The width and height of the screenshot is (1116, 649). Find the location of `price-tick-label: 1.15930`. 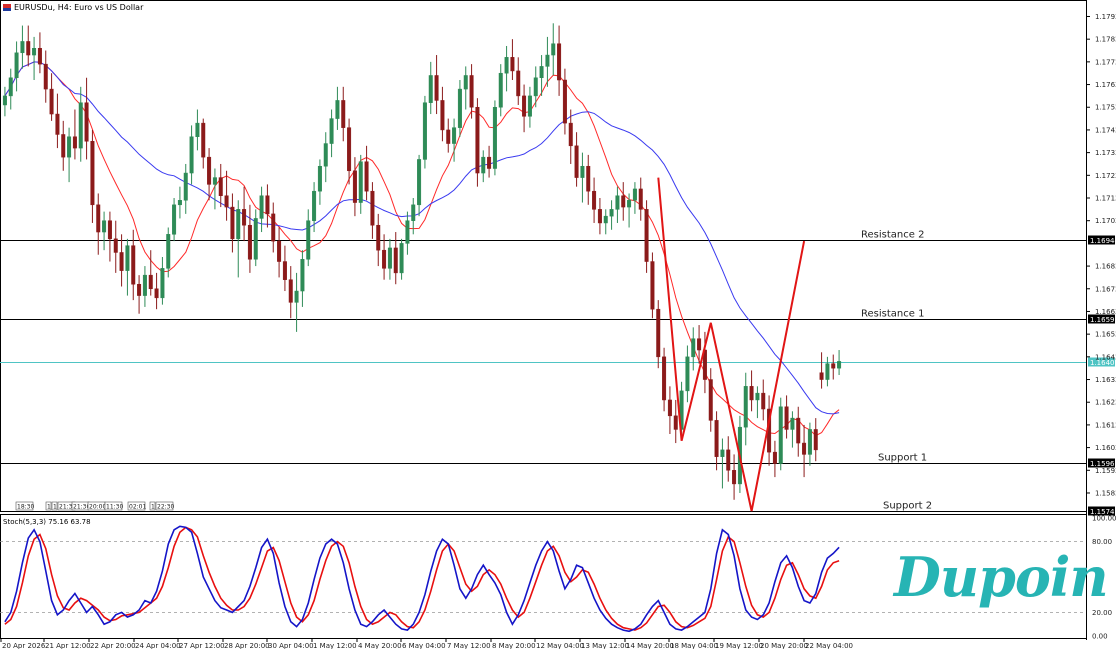

price-tick-label: 1.15930 is located at coordinates (1105, 471).